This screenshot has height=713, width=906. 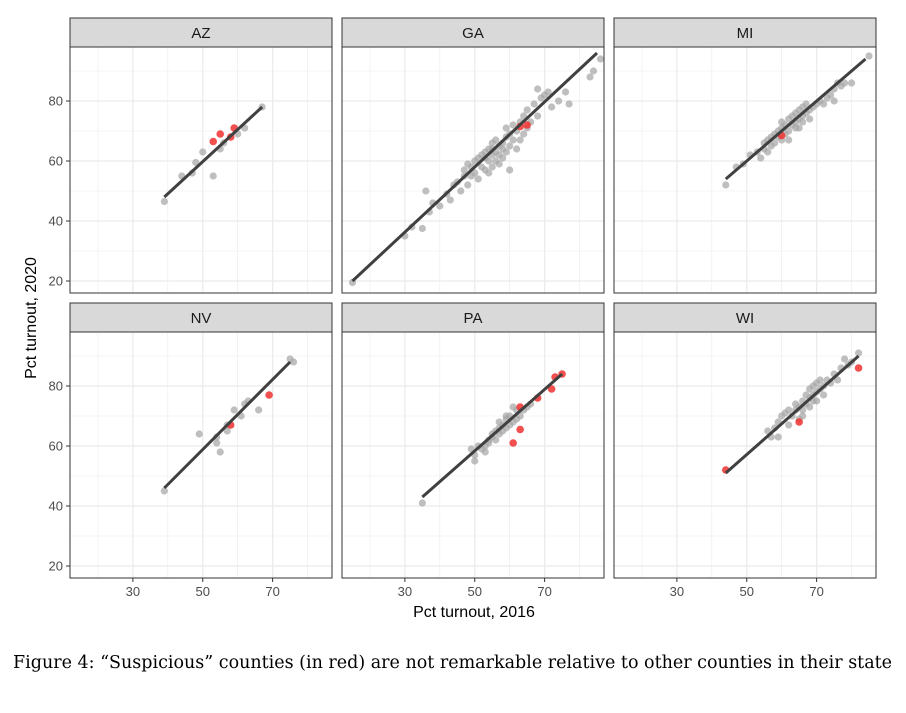 I want to click on strip-nv, so click(x=201, y=317).